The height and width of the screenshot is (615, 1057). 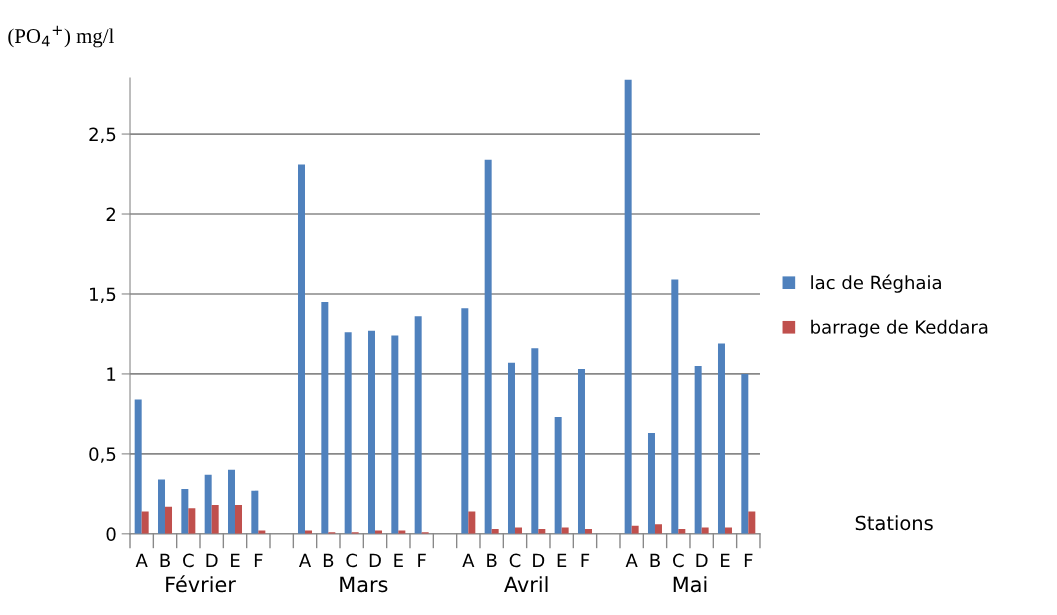 What do you see at coordinates (201, 584) in the screenshot?
I see `text: Février` at bounding box center [201, 584].